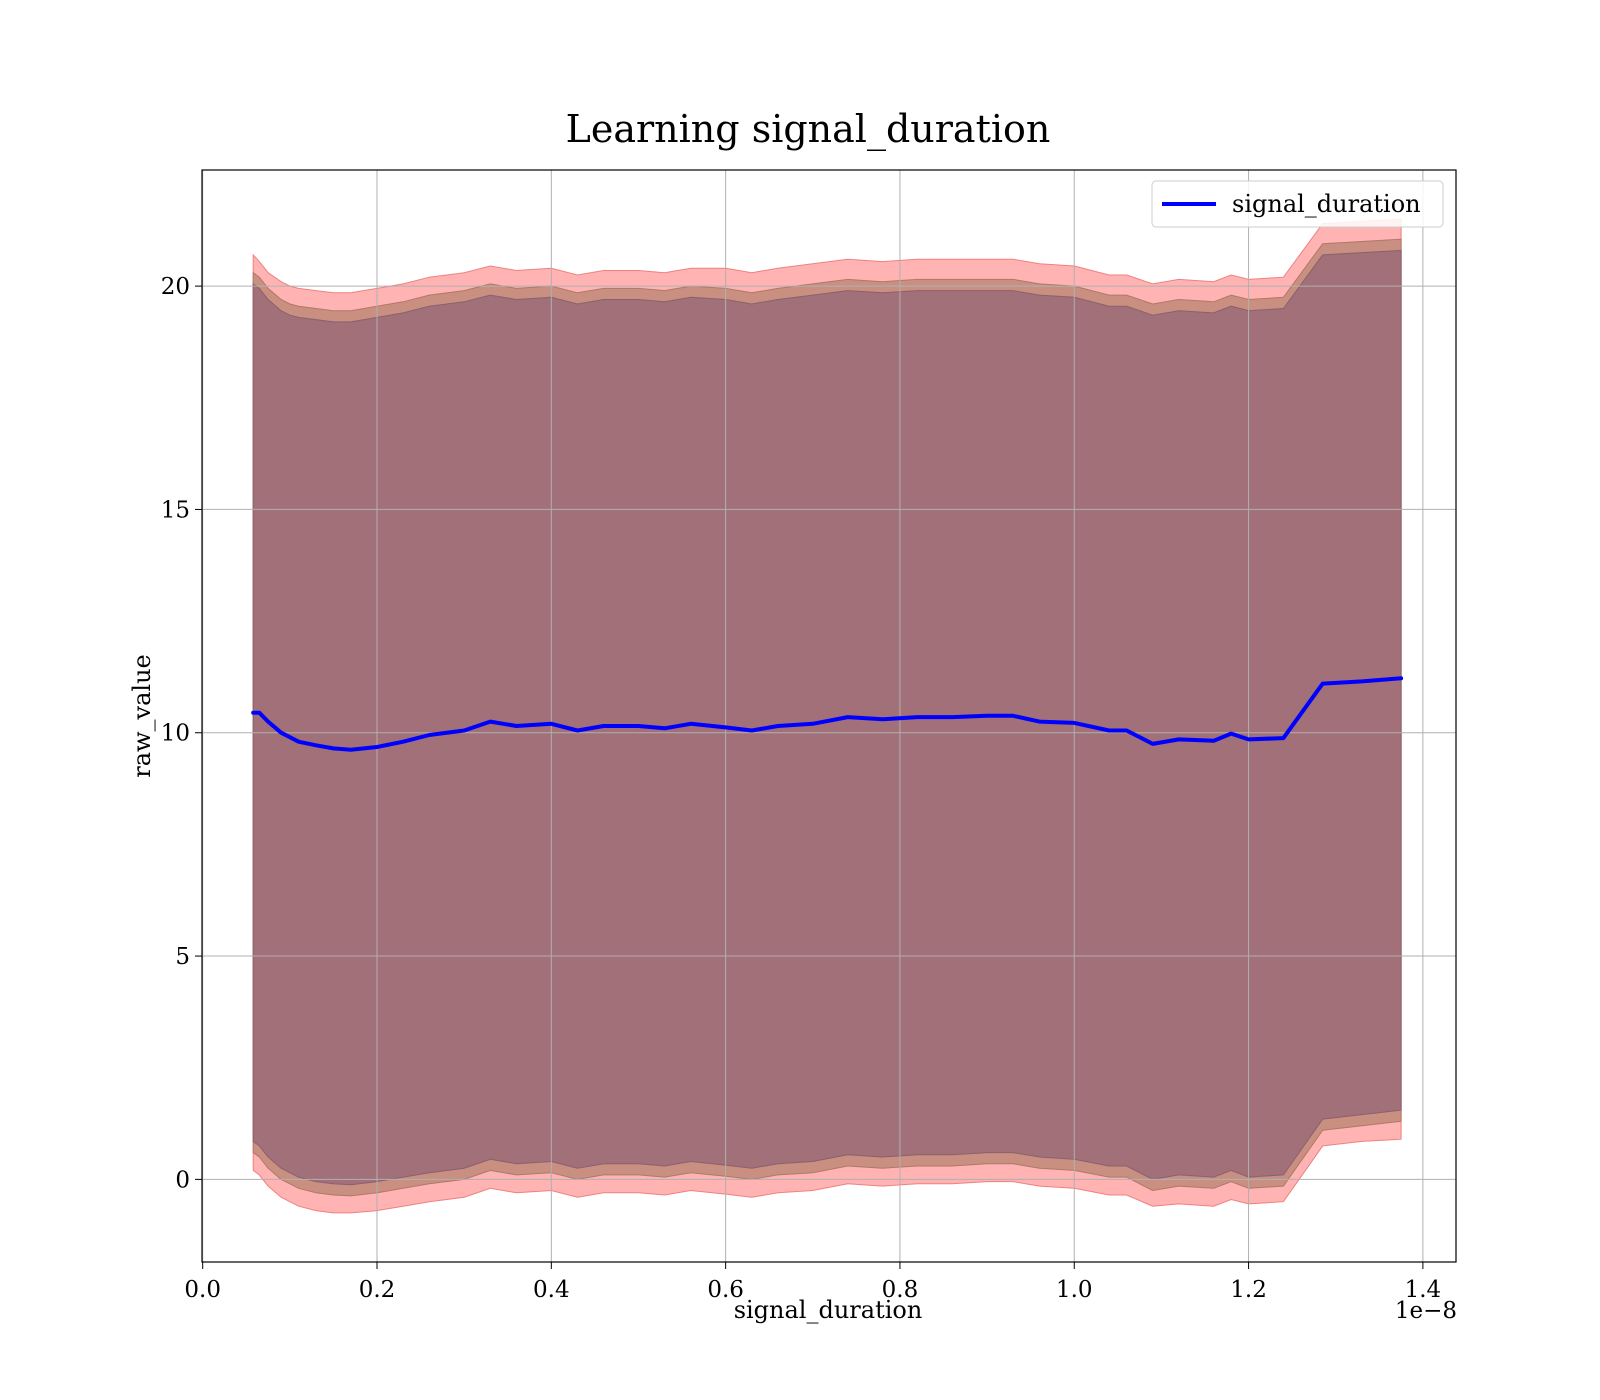 Image resolution: width=1600 pixels, height=1400 pixels. I want to click on x-axis-label: signal_duration, so click(828, 1310).